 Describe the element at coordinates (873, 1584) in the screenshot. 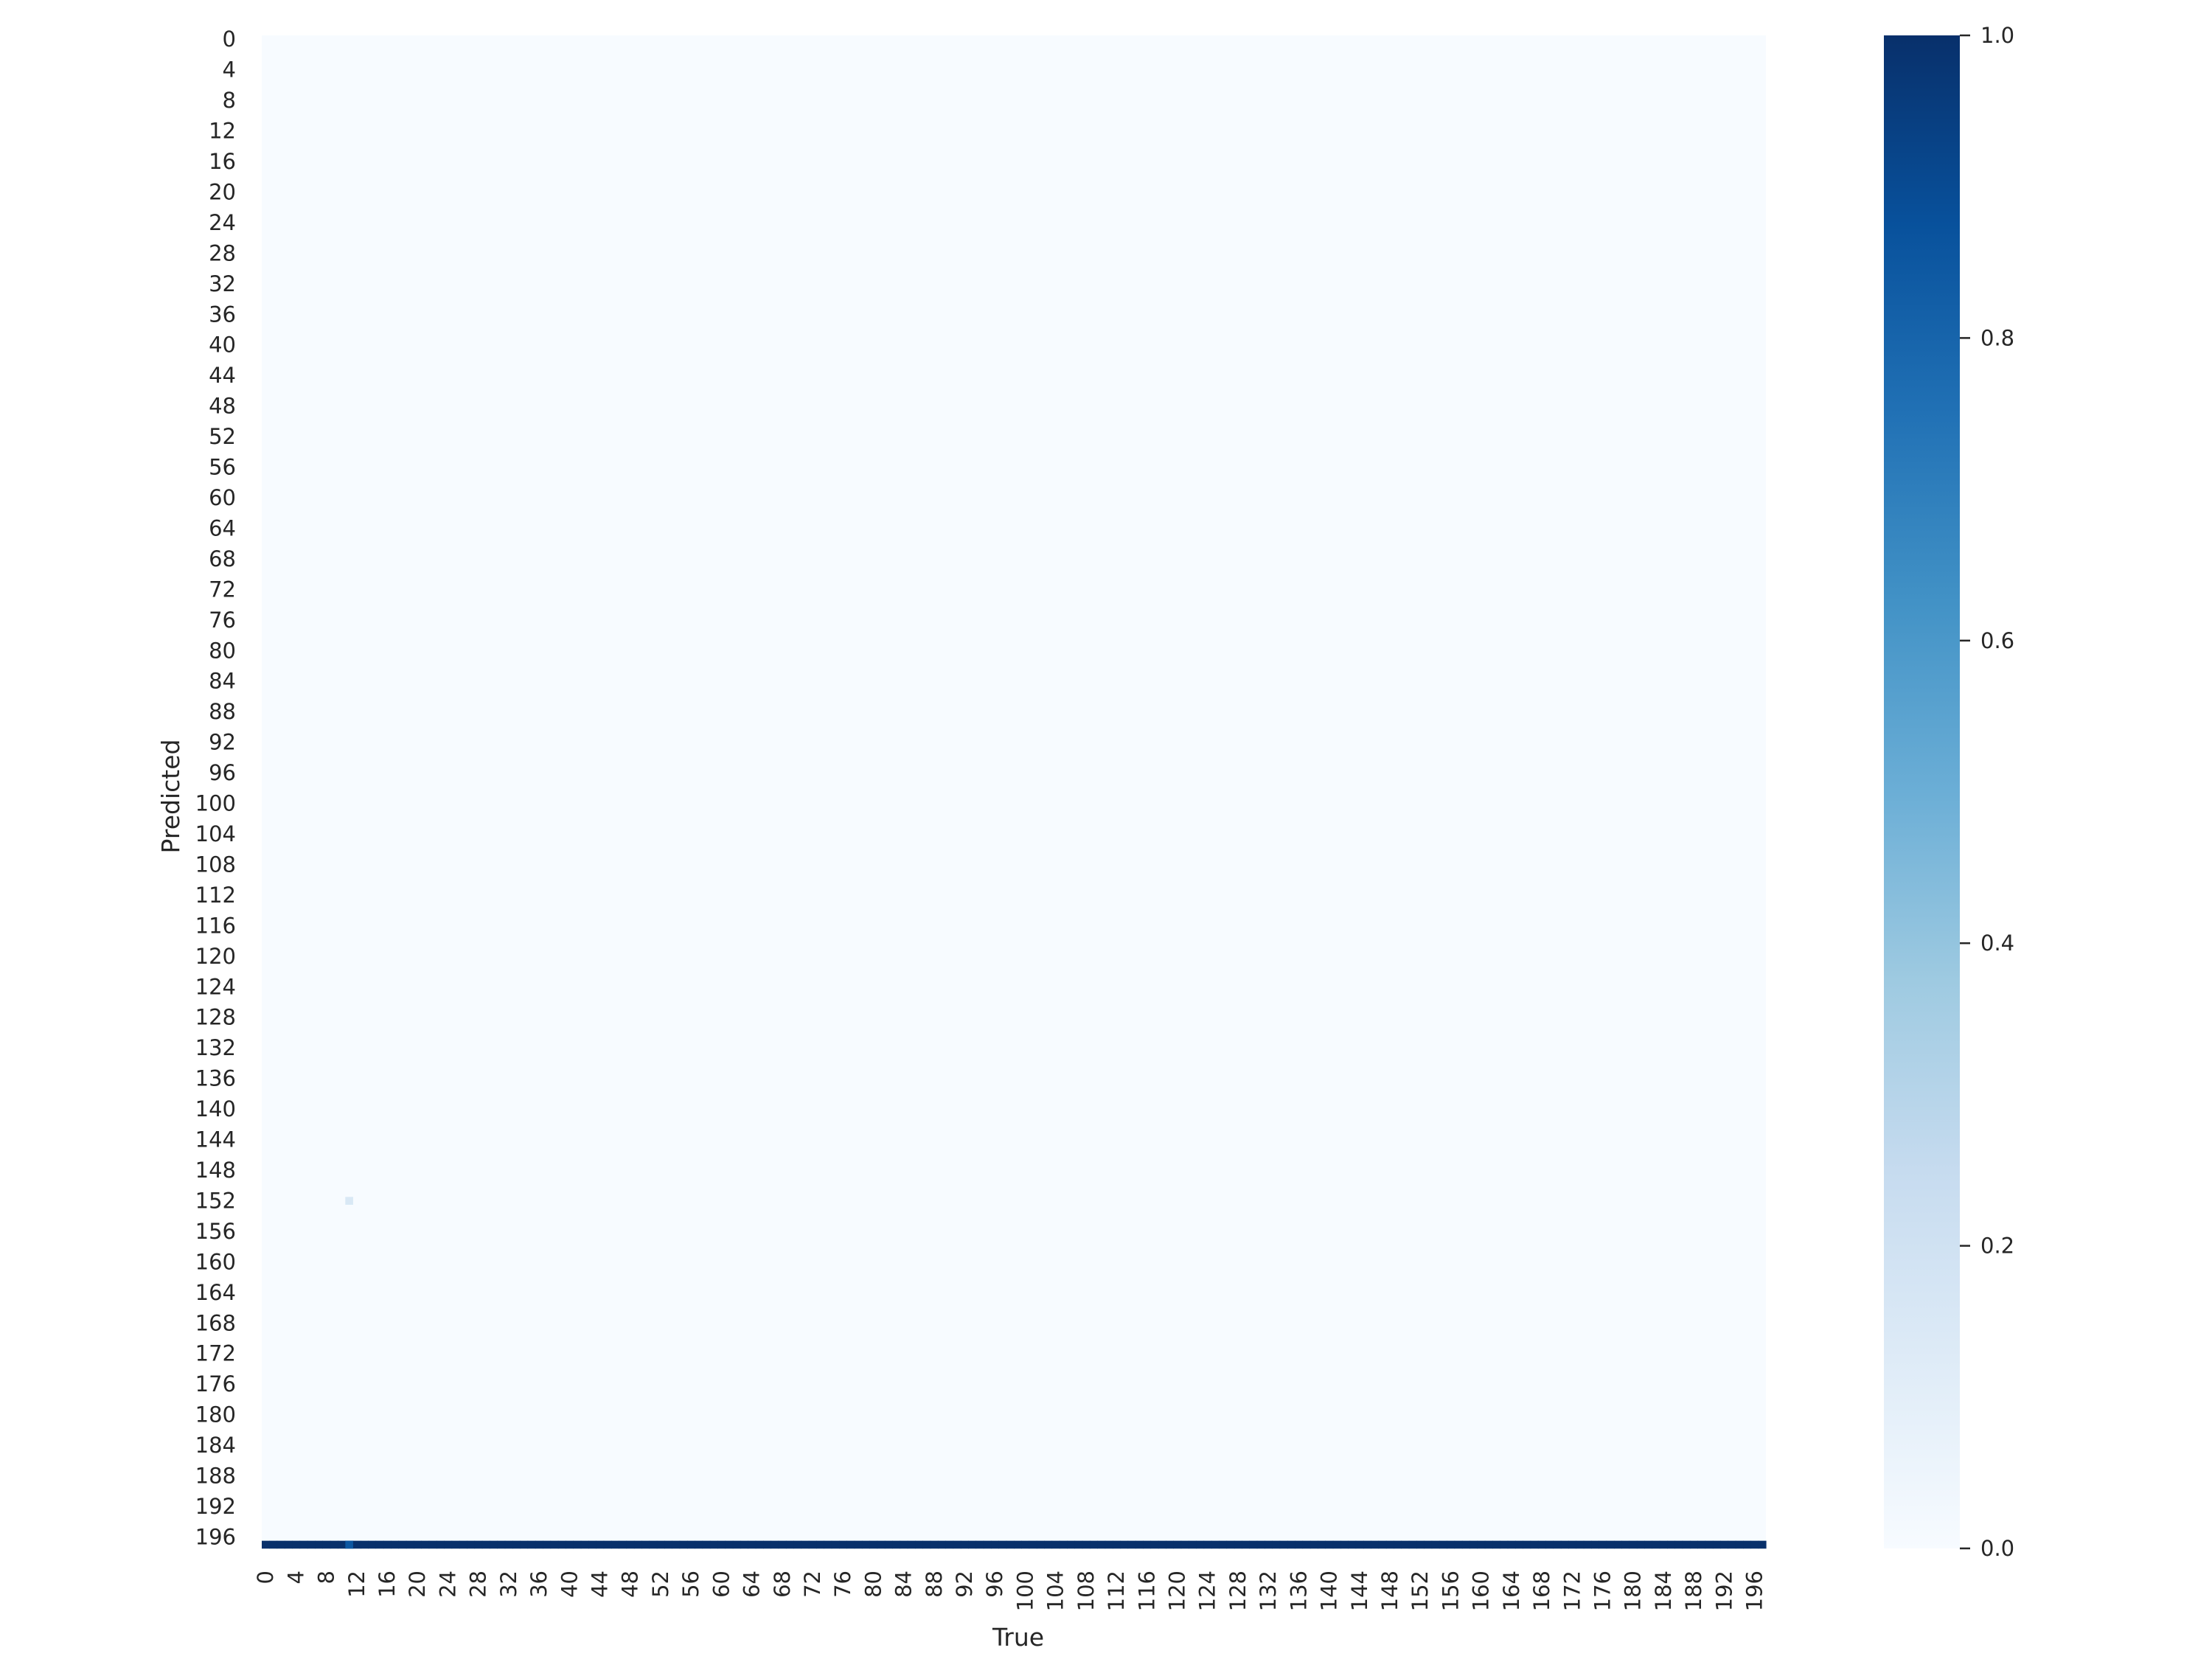

I see `x-tick-label: 80` at that location.